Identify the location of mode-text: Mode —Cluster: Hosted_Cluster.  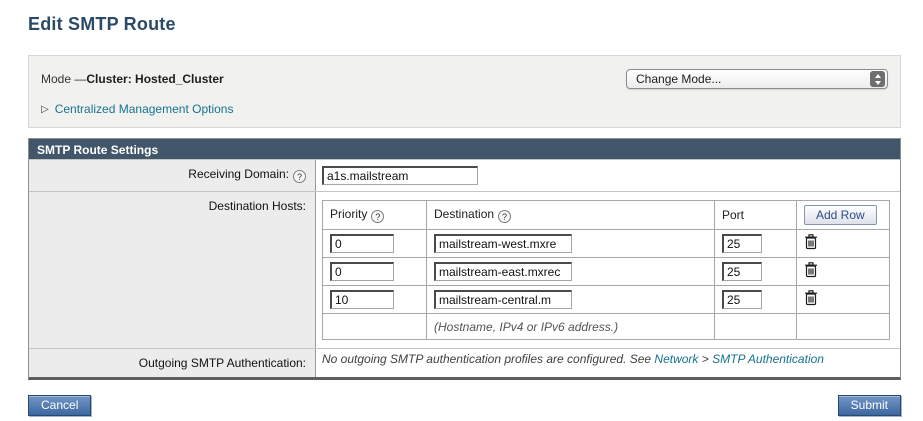
(132, 79).